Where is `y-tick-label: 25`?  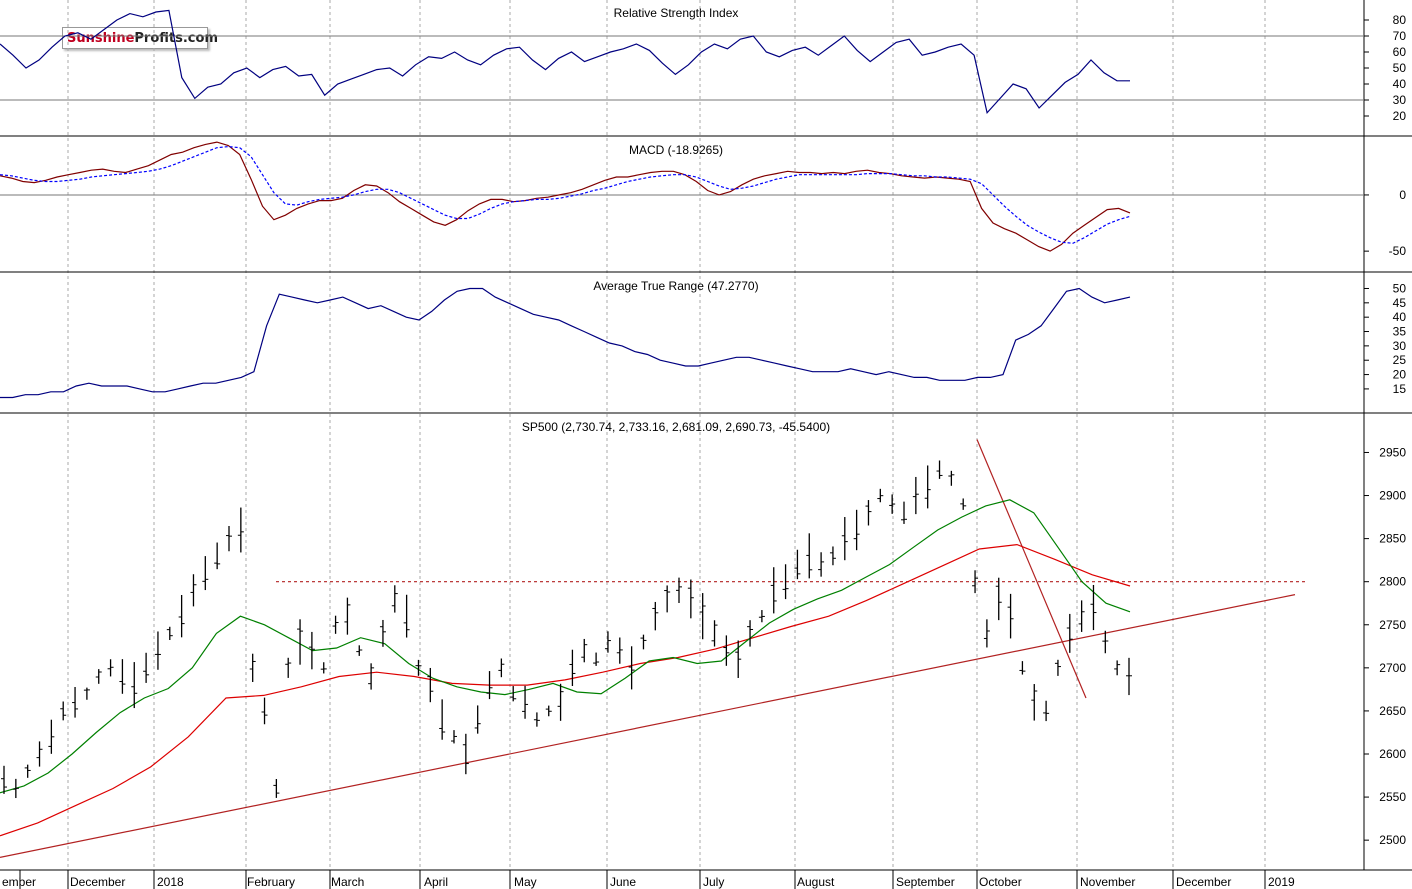 y-tick-label: 25 is located at coordinates (1400, 360).